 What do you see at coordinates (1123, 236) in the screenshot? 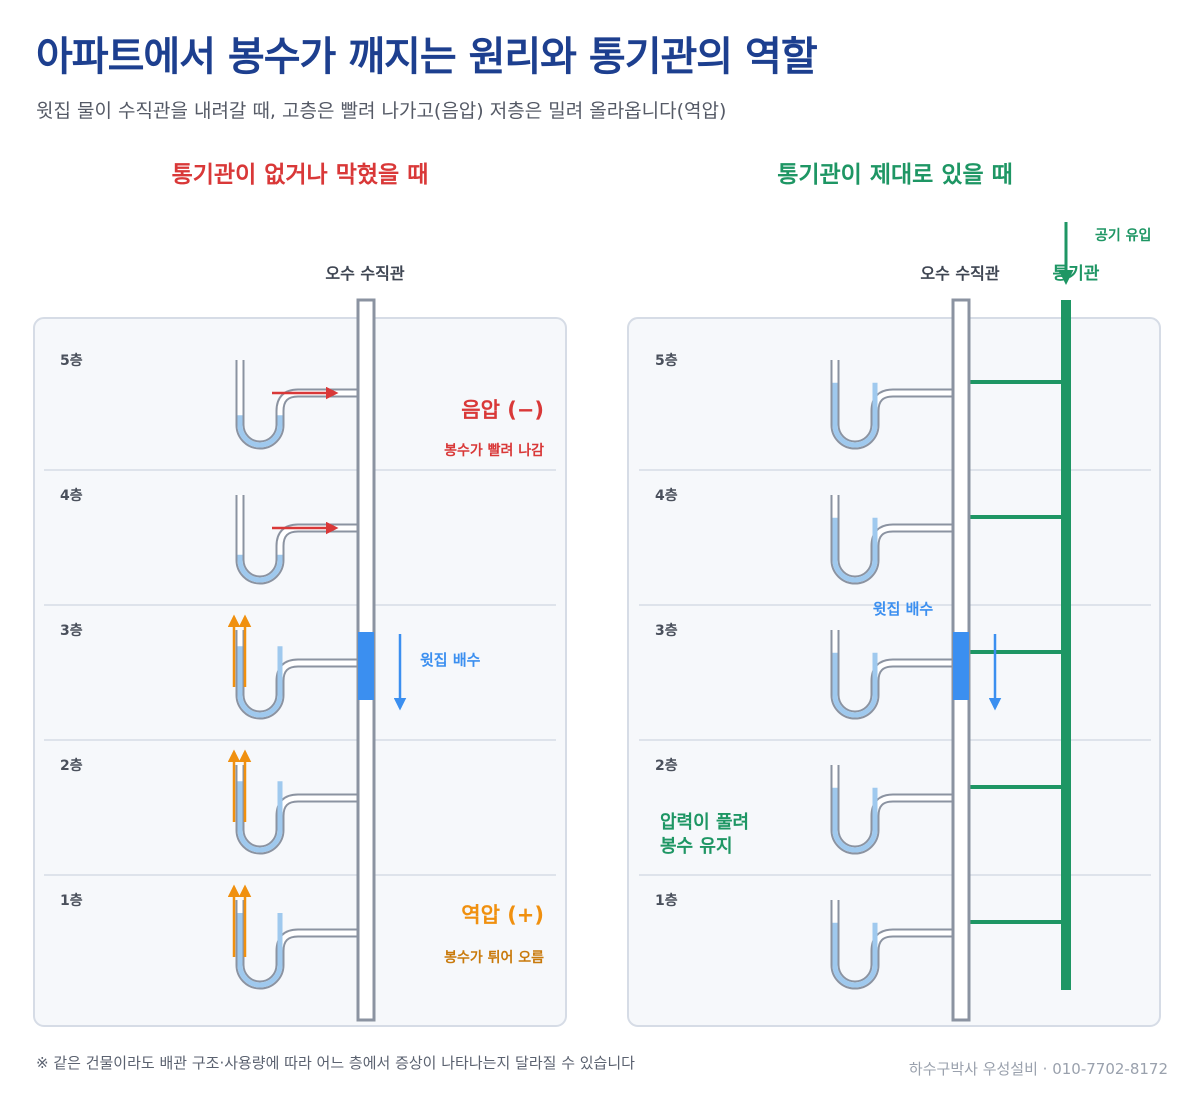
I see `air-inflow-label: 공기 유입` at bounding box center [1123, 236].